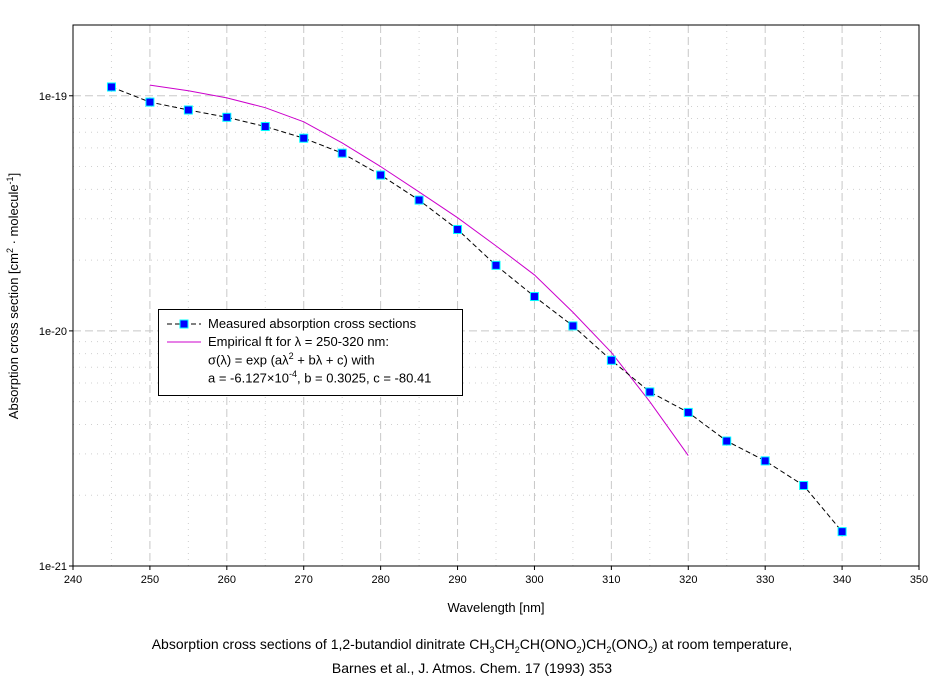  I want to click on x-tick-label: 240, so click(73, 580).